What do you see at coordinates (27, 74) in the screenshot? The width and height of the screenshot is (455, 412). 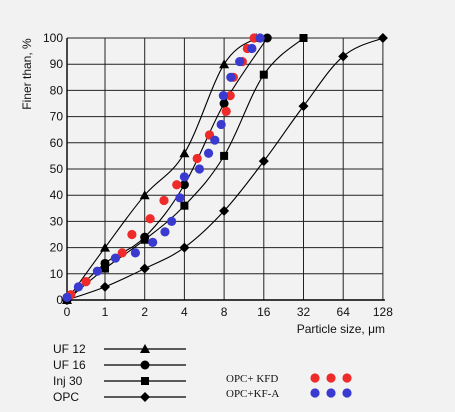 I see `y-axis-label: Finer than, %` at bounding box center [27, 74].